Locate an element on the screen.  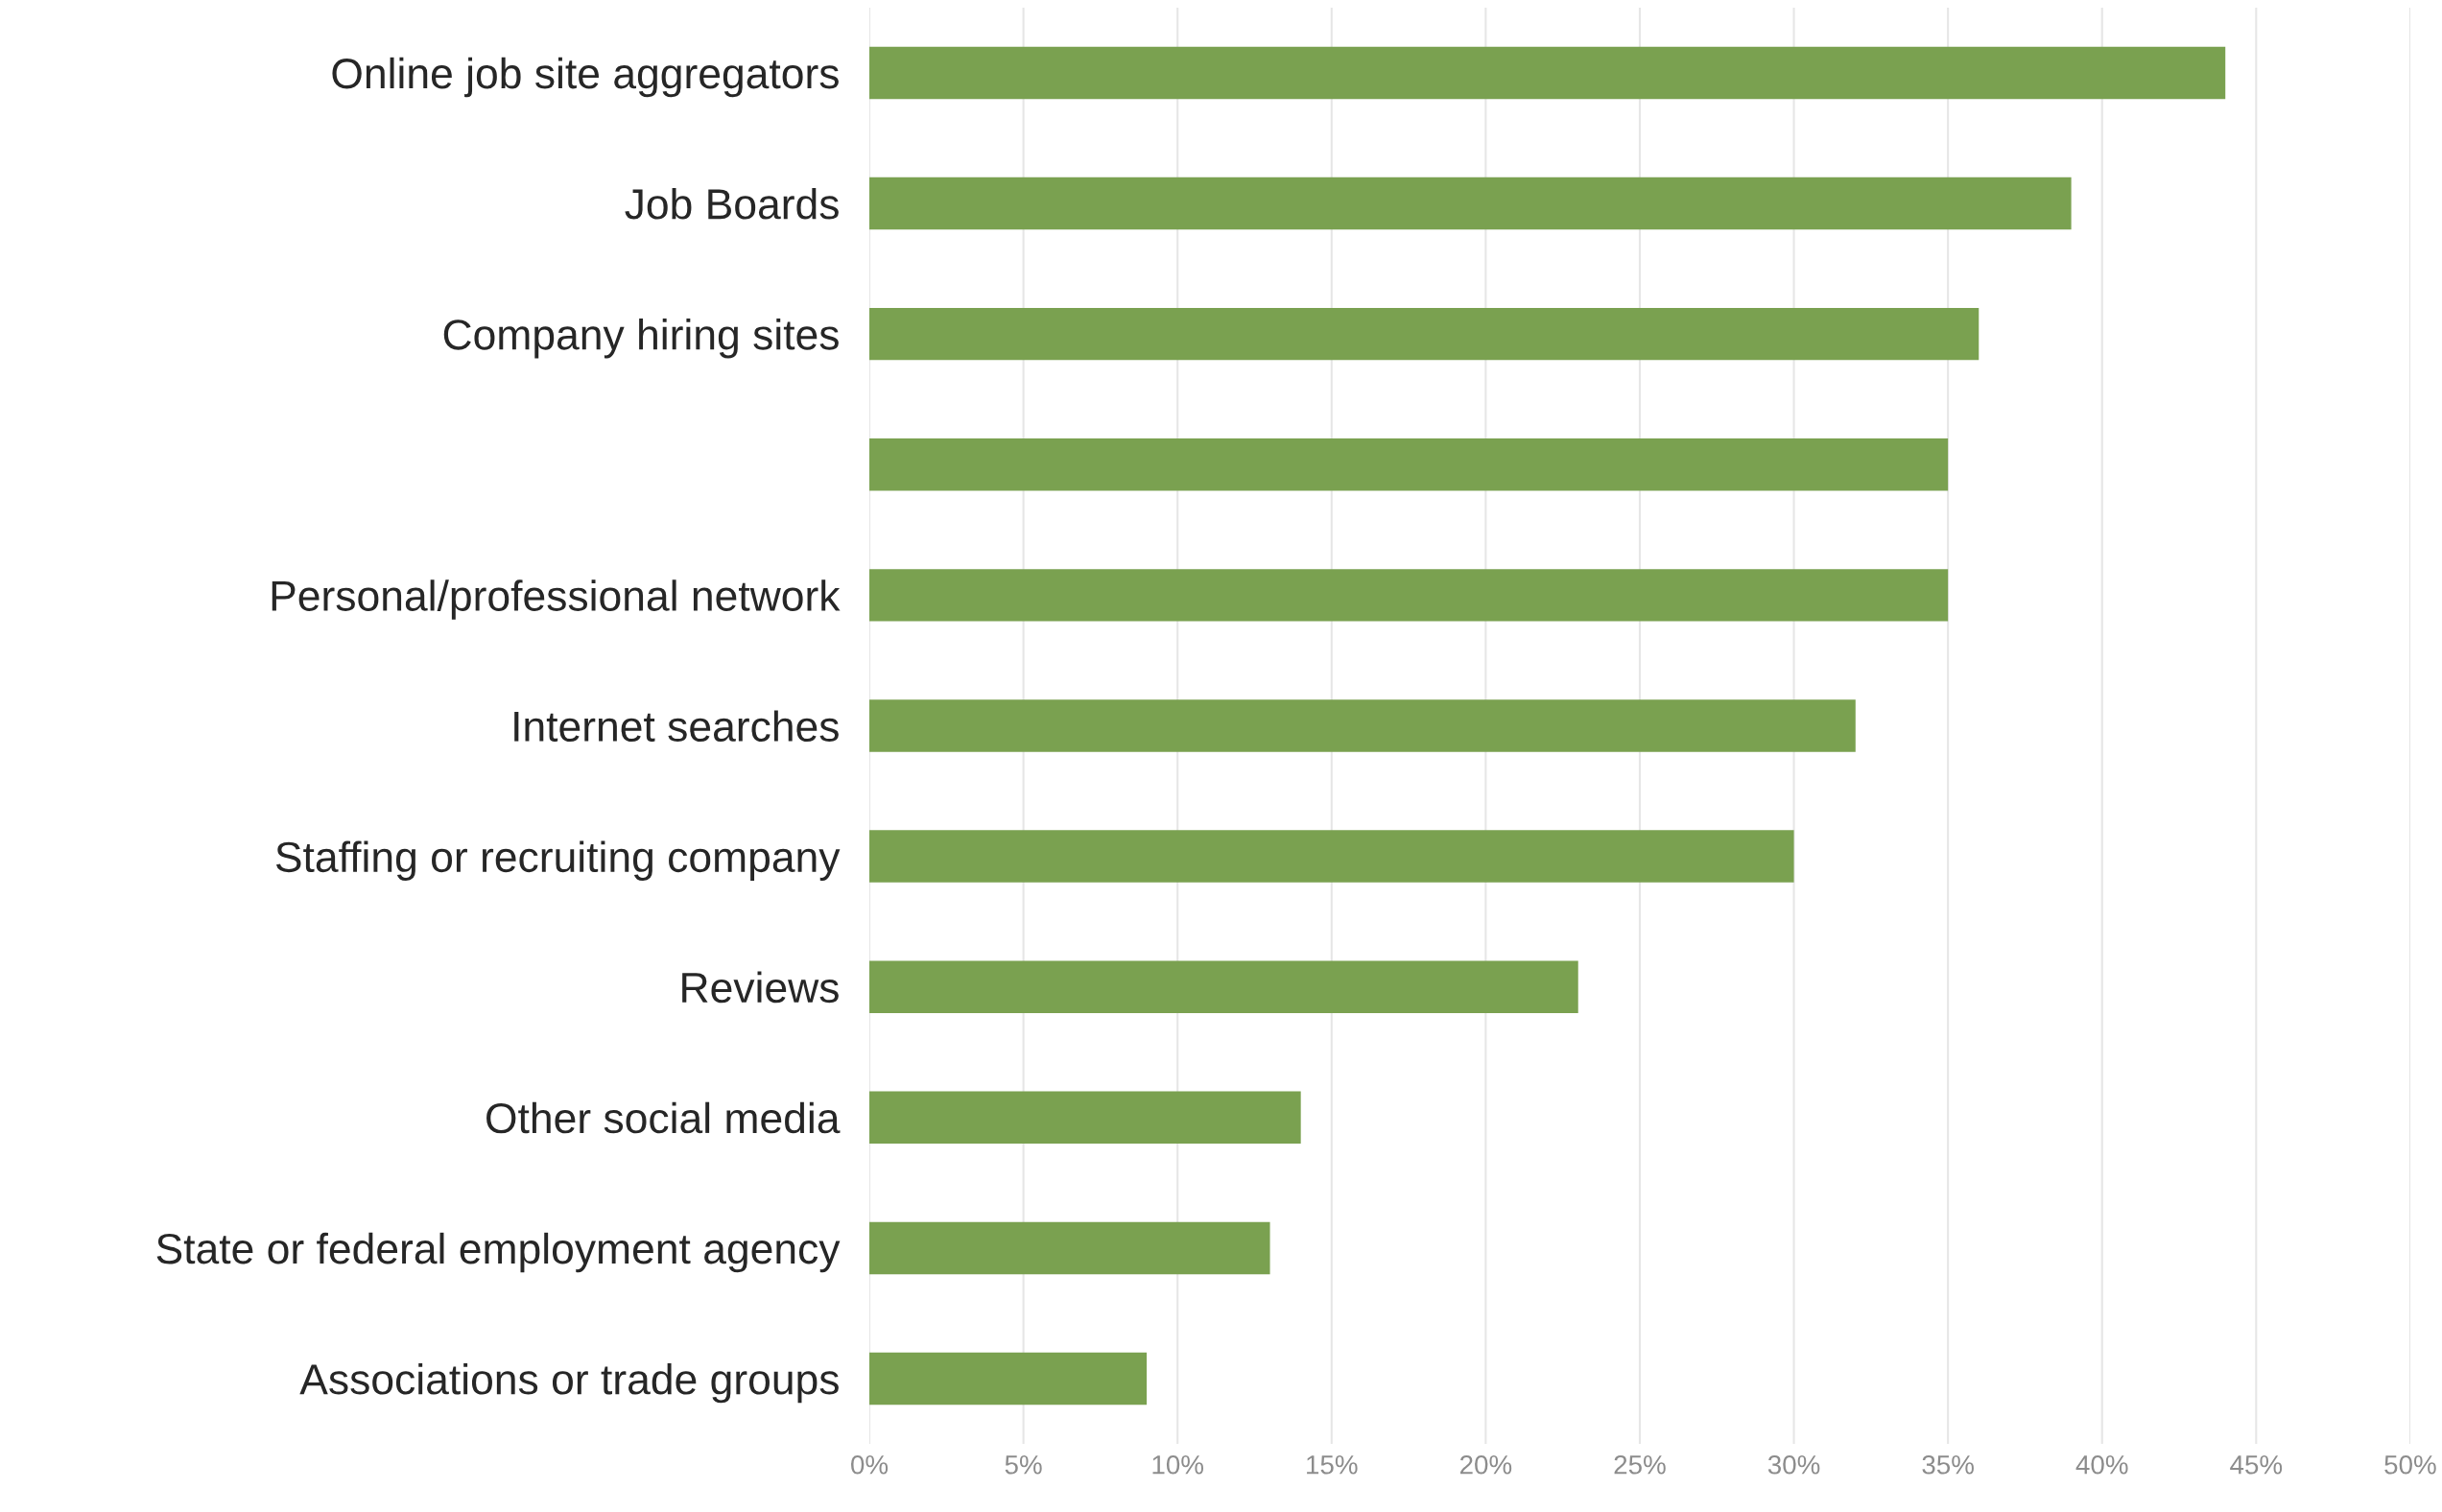
x-tick-label: 5% is located at coordinates (1023, 1465).